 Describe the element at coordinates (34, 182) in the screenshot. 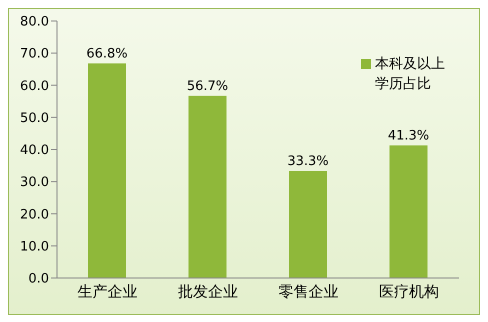

I see `y-tick-label: 30.0` at that location.